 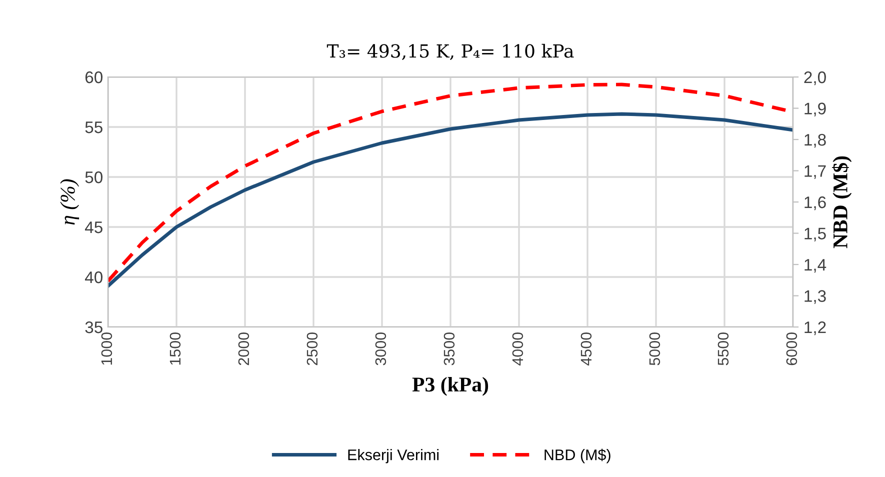 I want to click on x-tick-label: 3000, so click(x=380, y=349).